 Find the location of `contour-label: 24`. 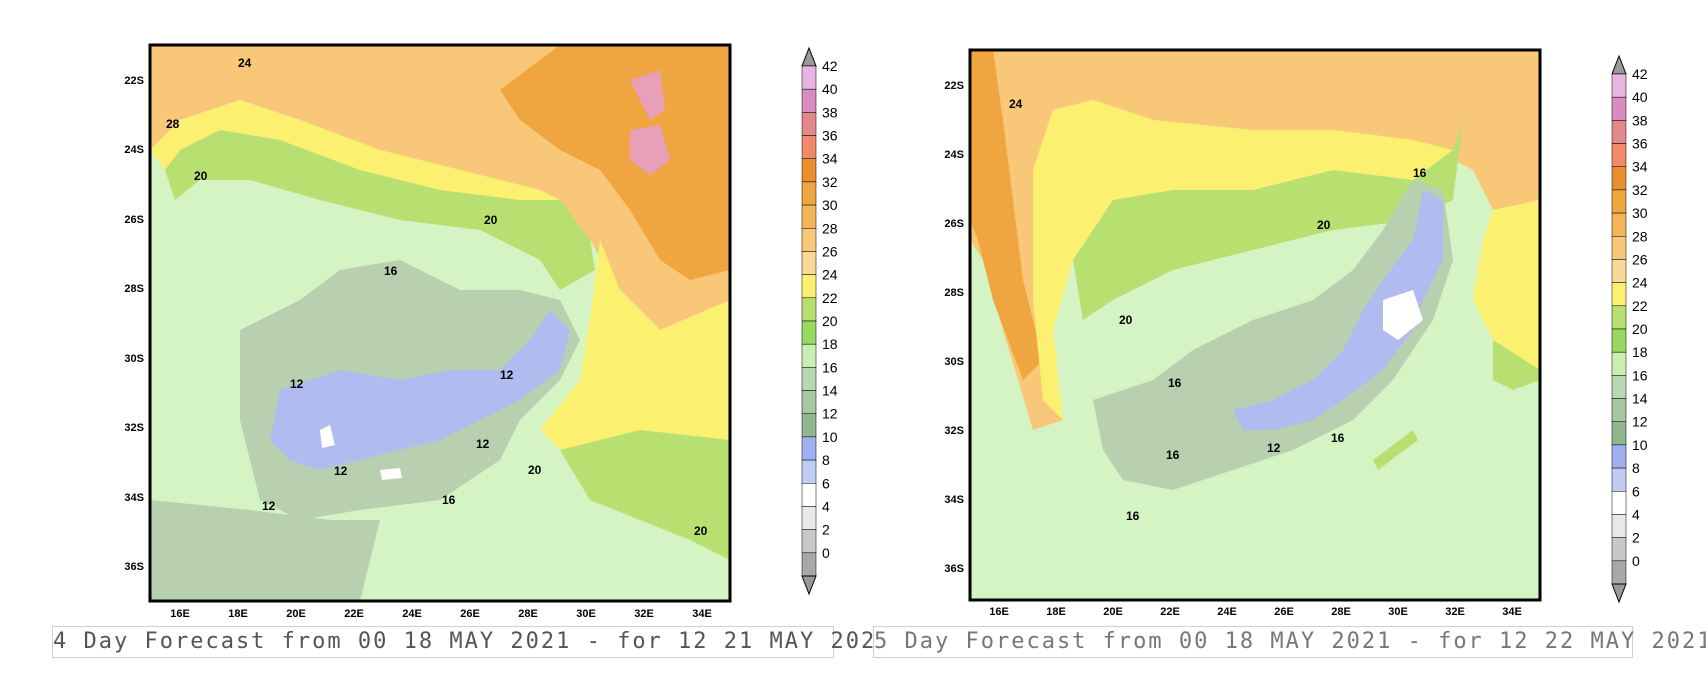

contour-label: 24 is located at coordinates (1016, 104).